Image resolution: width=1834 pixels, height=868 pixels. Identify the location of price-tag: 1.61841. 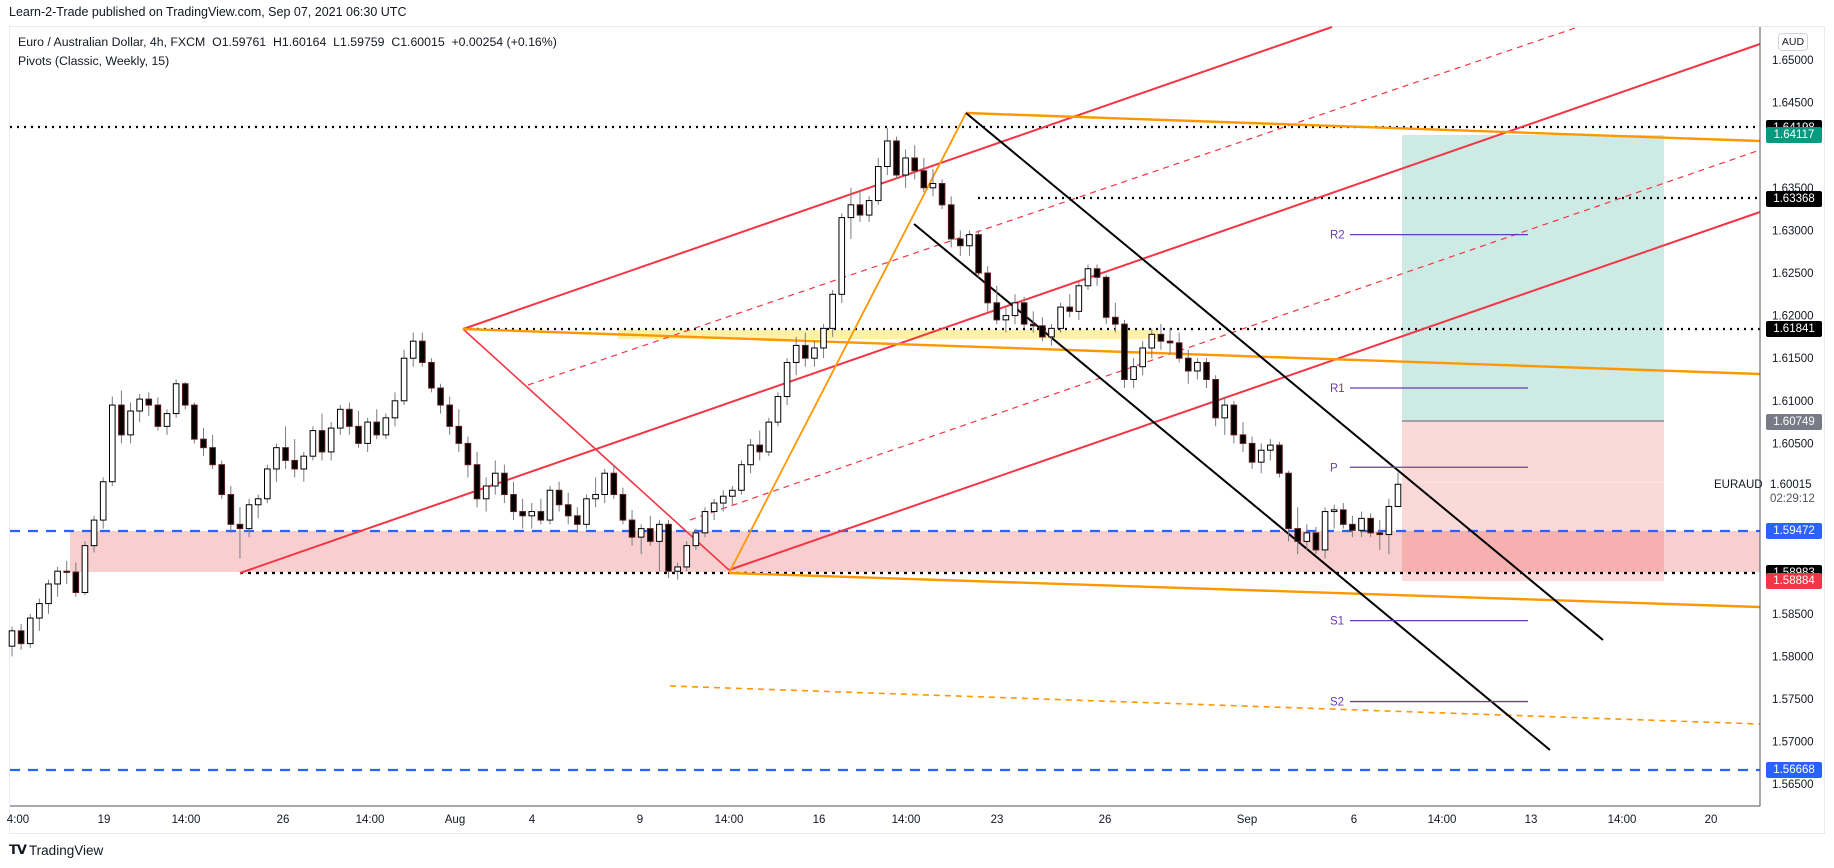
(1794, 329).